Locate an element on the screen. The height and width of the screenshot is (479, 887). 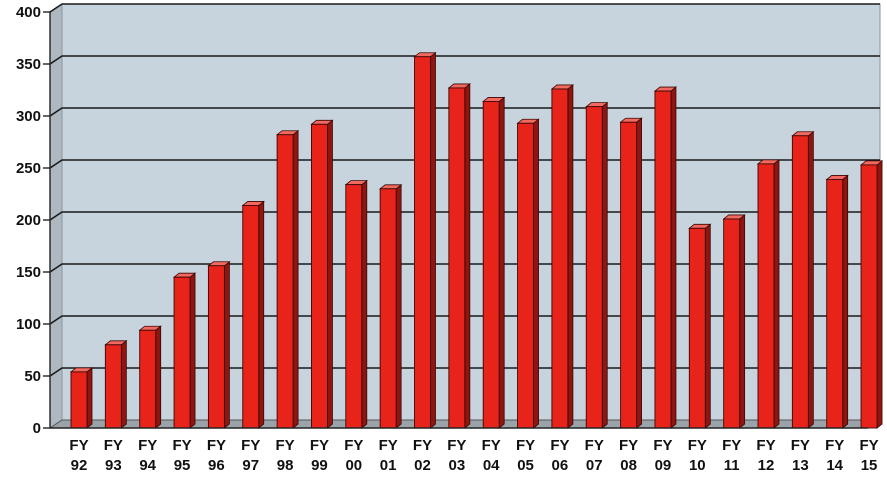
x-tick-label: 04 is located at coordinates (491, 465).